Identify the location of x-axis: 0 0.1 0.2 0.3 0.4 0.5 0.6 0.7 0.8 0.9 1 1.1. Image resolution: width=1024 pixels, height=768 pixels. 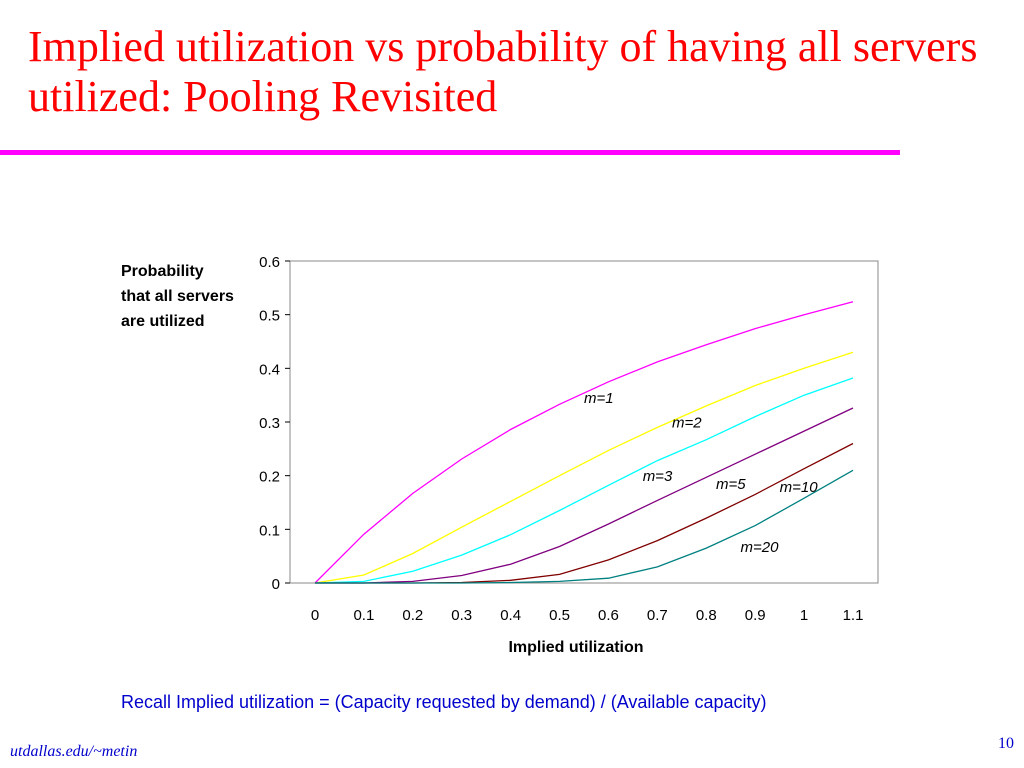
(587, 615).